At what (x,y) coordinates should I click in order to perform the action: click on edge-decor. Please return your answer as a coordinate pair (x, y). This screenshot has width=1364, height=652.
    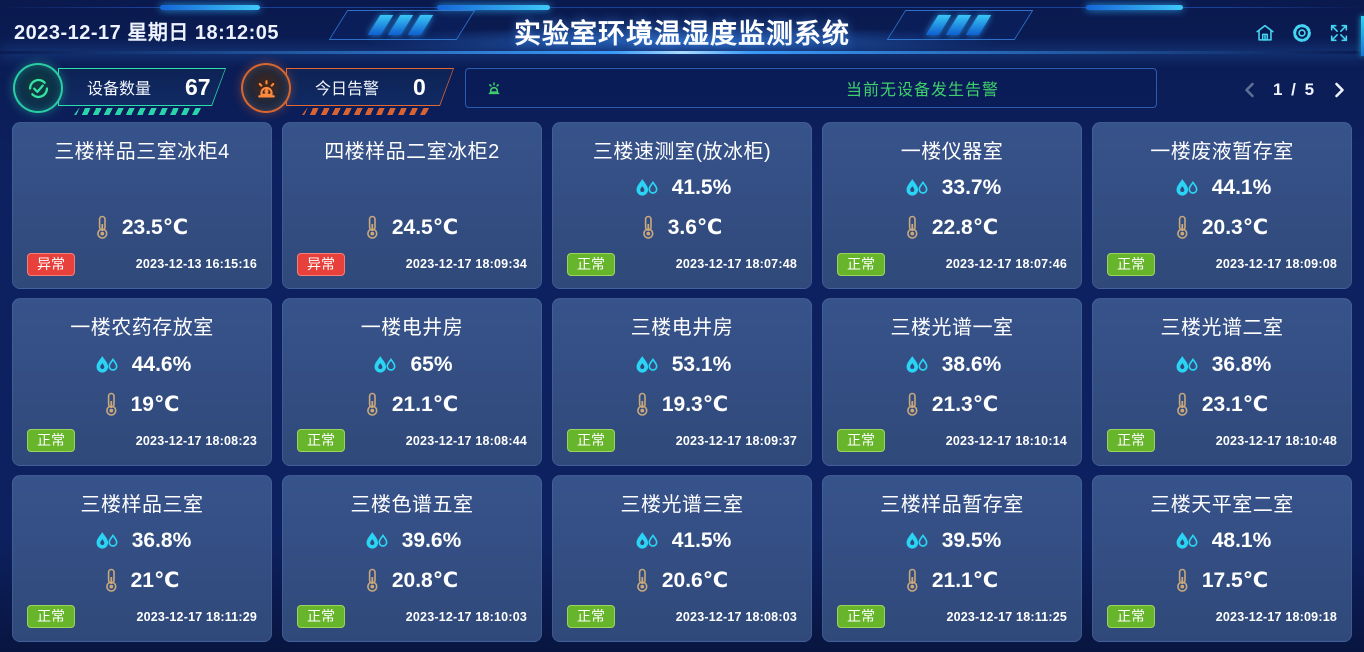
    Looking at the image, I should click on (1362, 36).